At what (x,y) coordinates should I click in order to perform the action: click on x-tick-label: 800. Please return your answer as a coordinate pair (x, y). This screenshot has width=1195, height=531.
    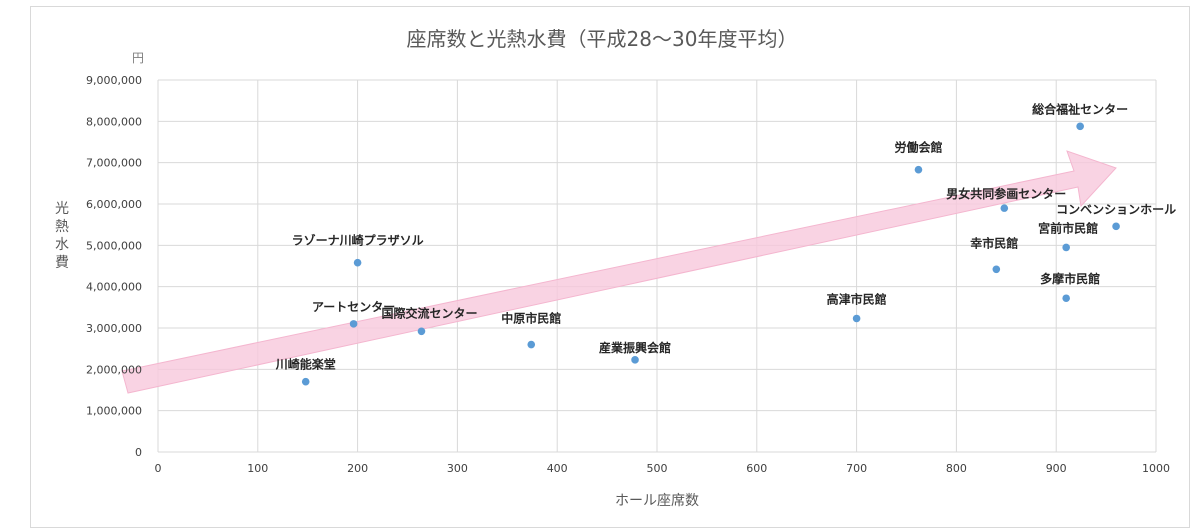
    Looking at the image, I should click on (956, 468).